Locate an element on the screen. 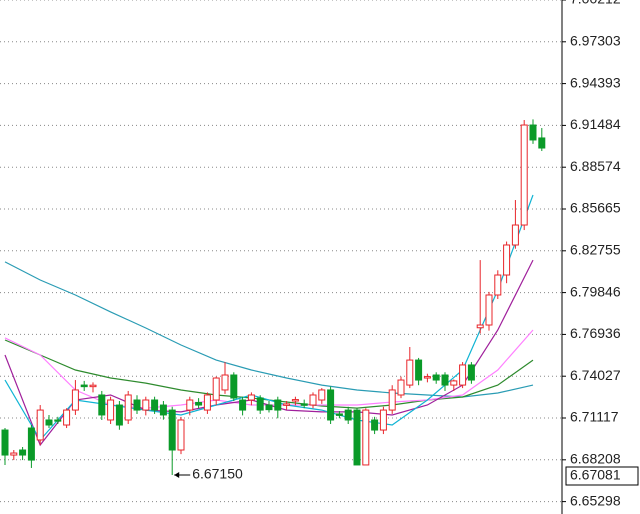  ma-line is located at coordinates (269, 369).